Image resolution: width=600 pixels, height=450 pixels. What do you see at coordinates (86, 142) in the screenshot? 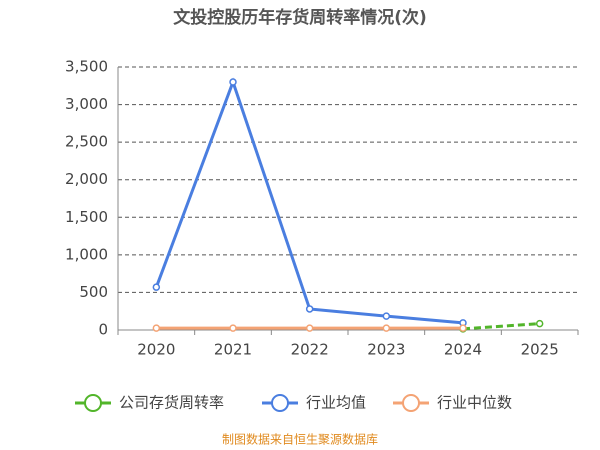
I see `y-tick-label: 2,500` at bounding box center [86, 142].